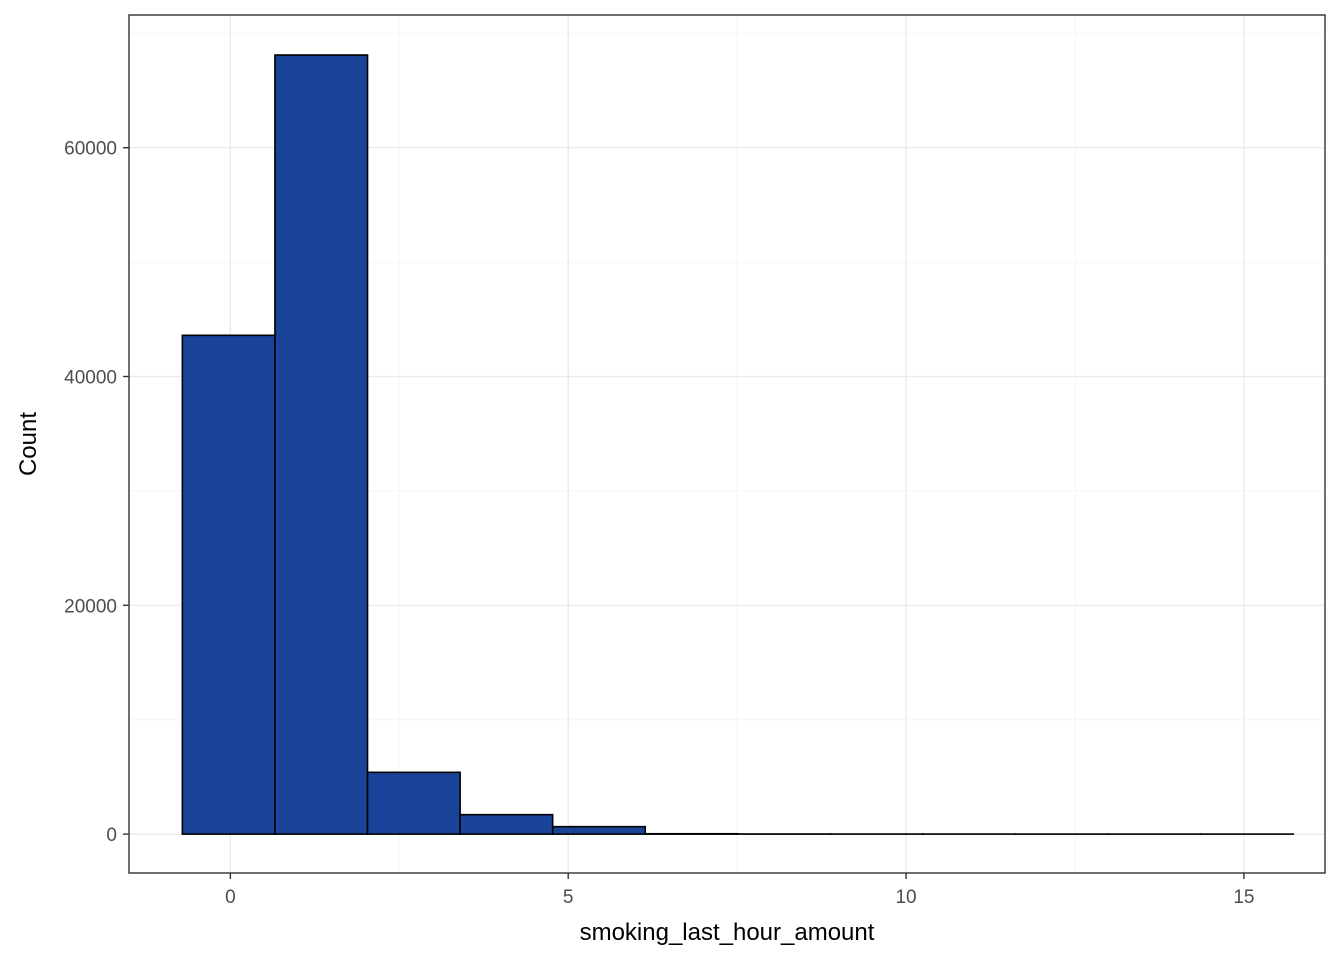 This screenshot has height=960, width=1344. I want to click on y-tick-label: 40000, so click(90, 378).